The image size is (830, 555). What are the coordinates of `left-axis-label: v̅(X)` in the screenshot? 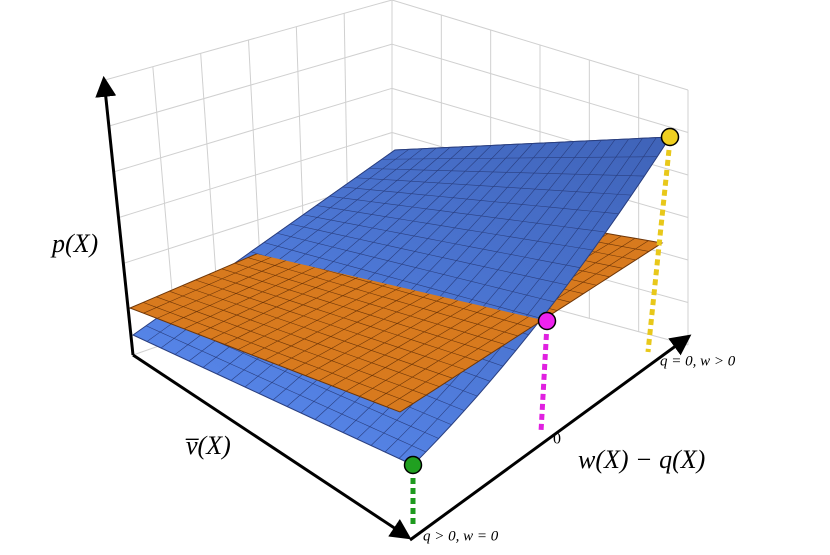 It's located at (208, 445).